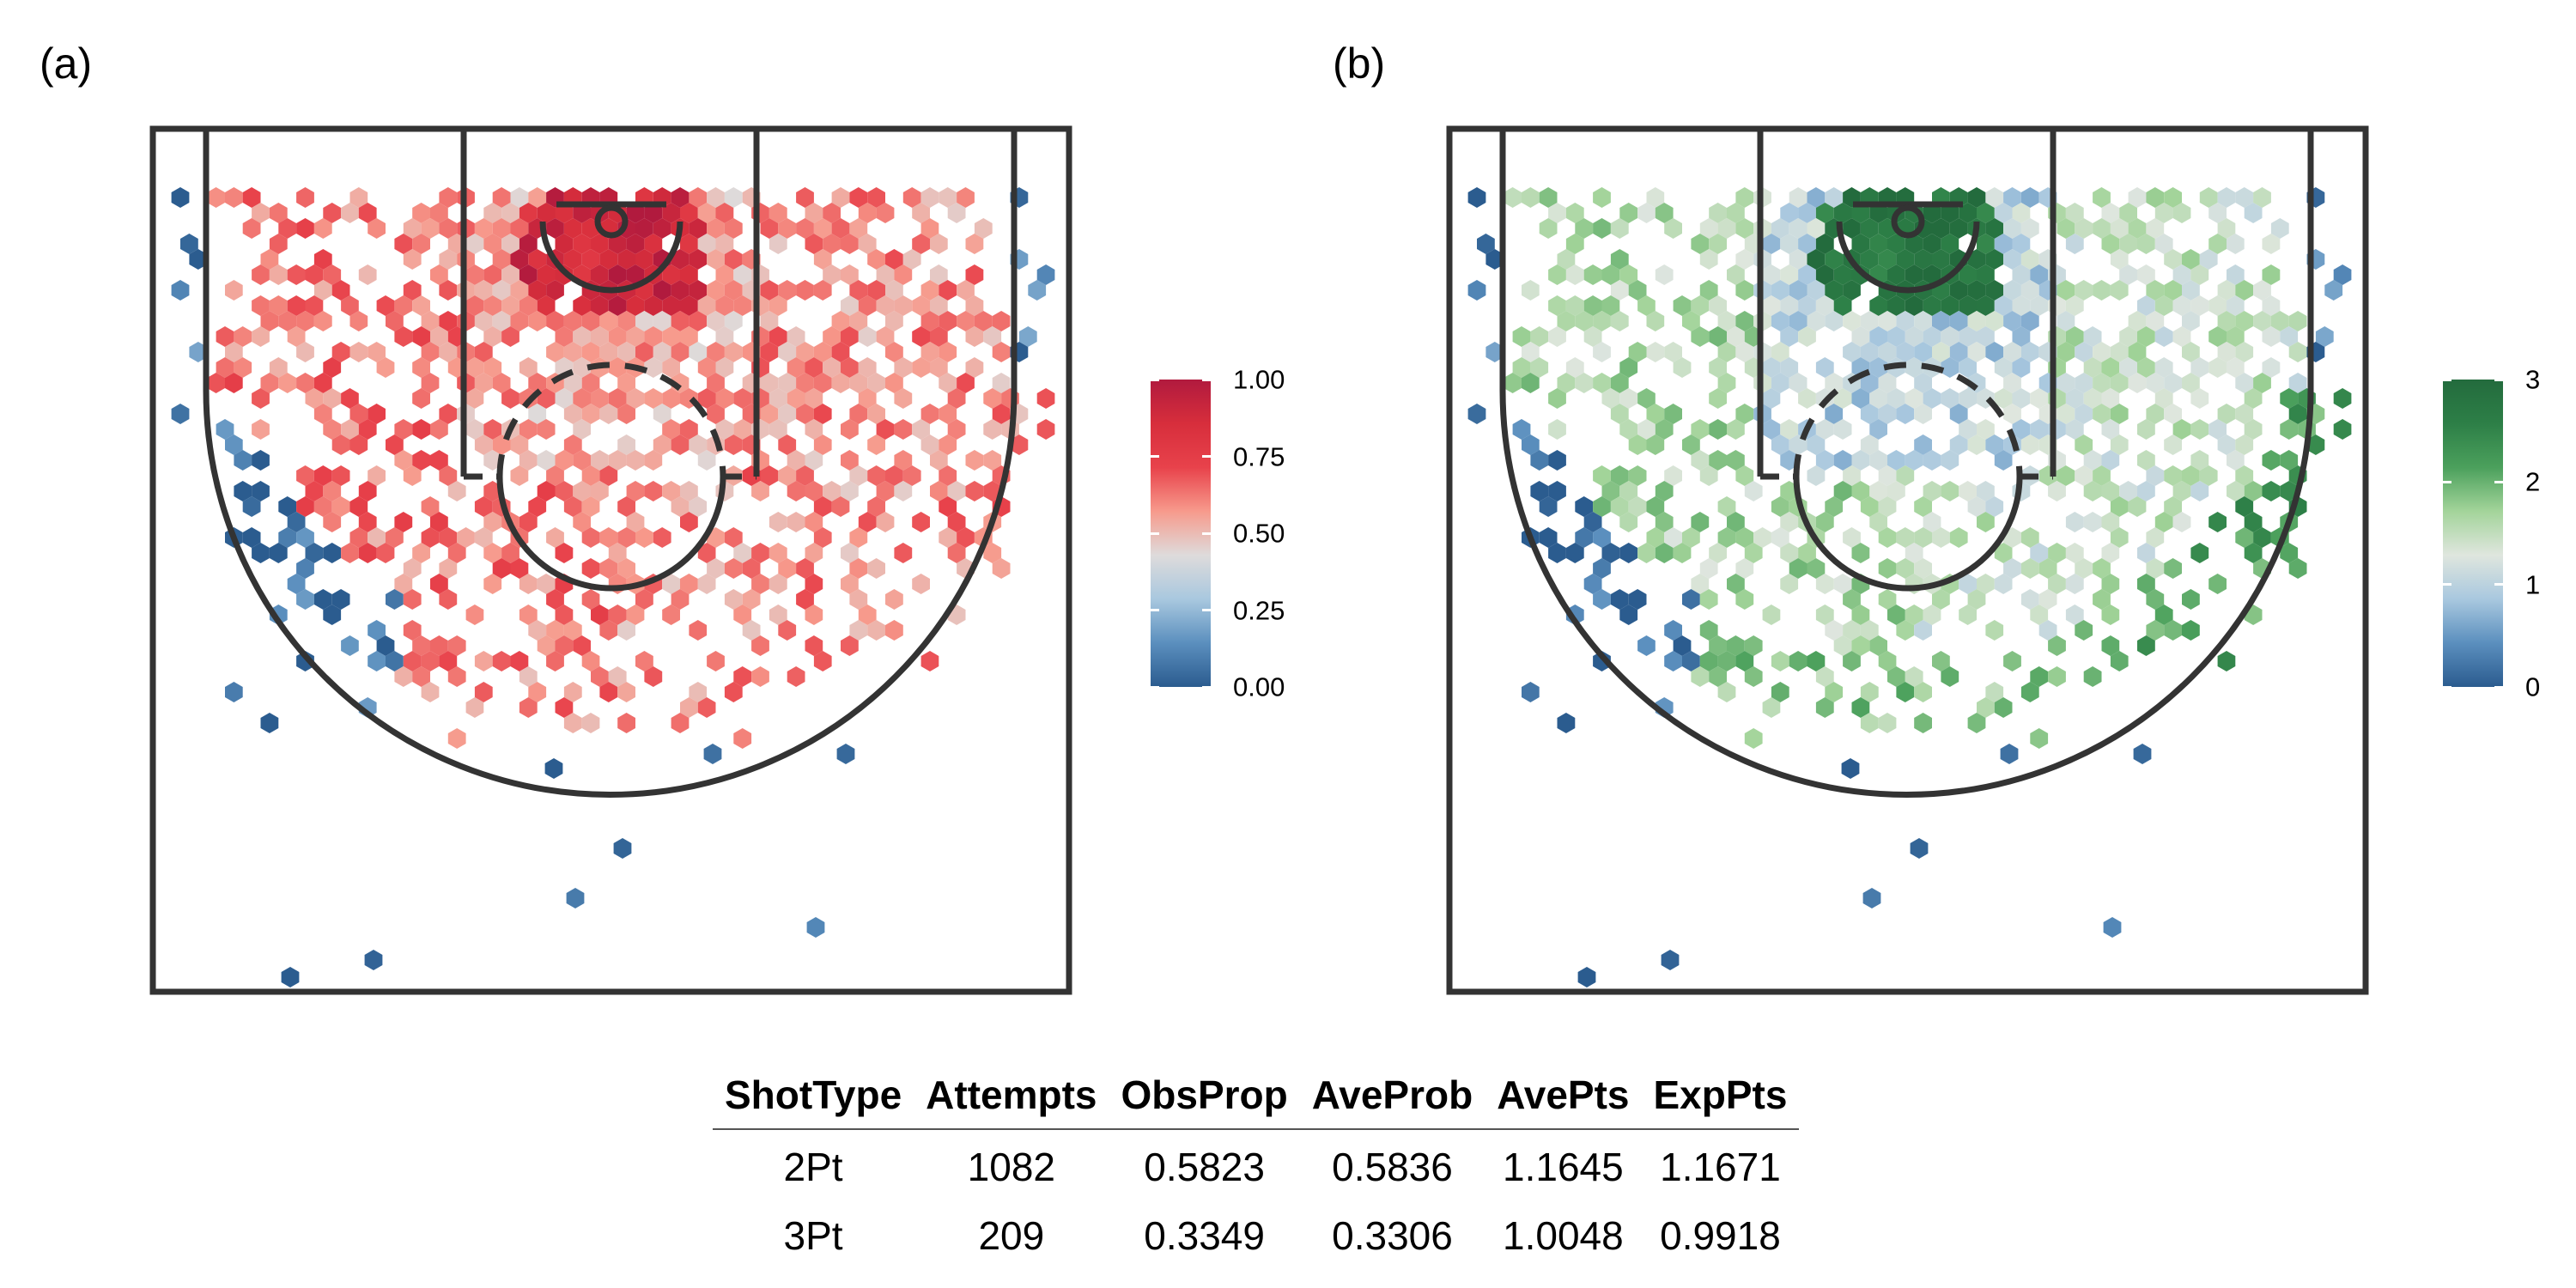 The image size is (2576, 1288). I want to click on colorbar-tick-label: 0.50, so click(1259, 533).